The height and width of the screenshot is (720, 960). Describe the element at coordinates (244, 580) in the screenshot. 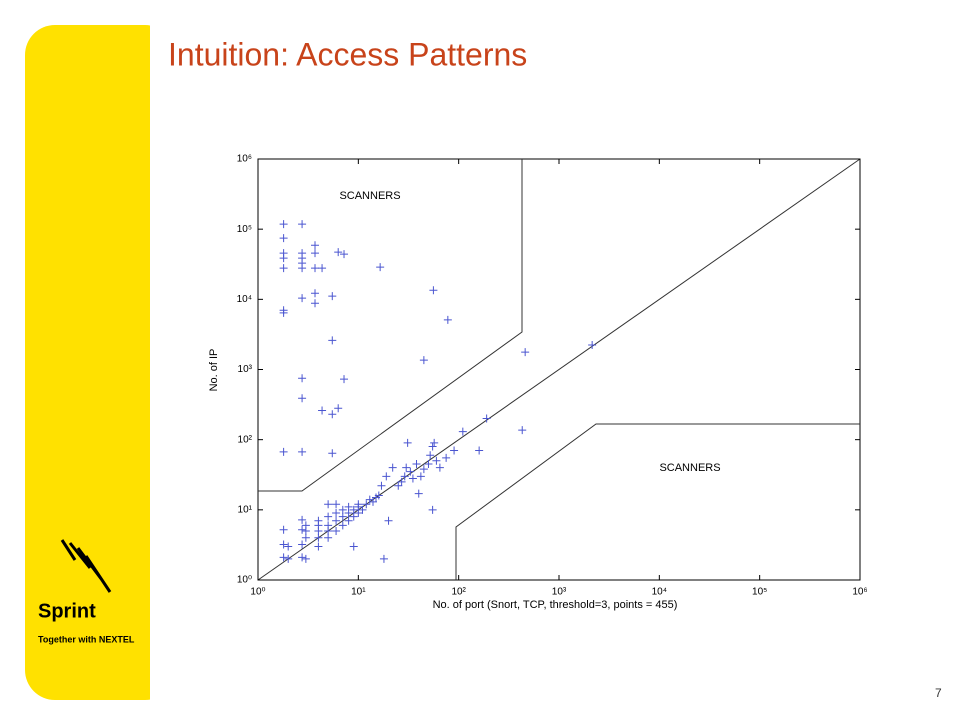

I see `y-tick-label: 10⁰` at that location.